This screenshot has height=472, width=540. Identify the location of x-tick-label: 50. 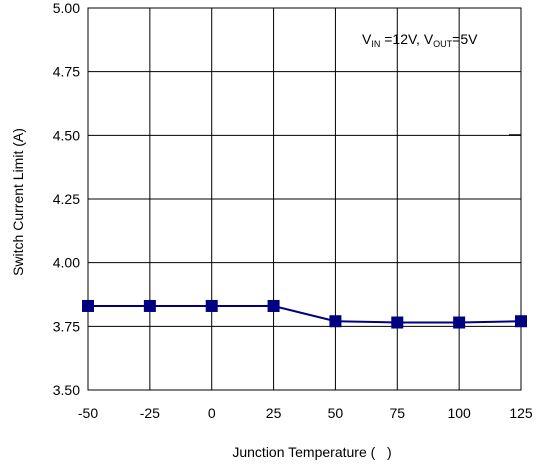
(336, 413).